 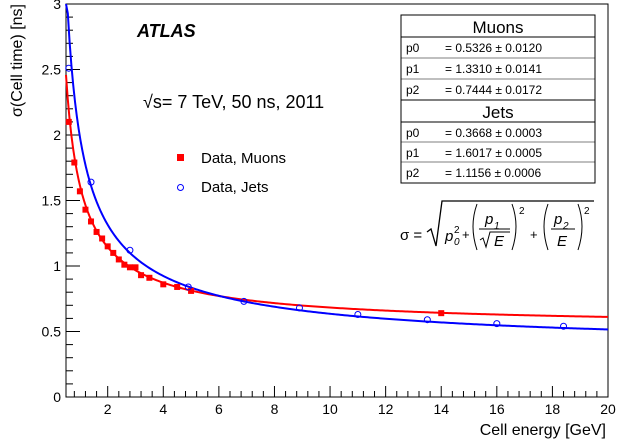 I want to click on x-tick-label: 12, so click(x=386, y=409).